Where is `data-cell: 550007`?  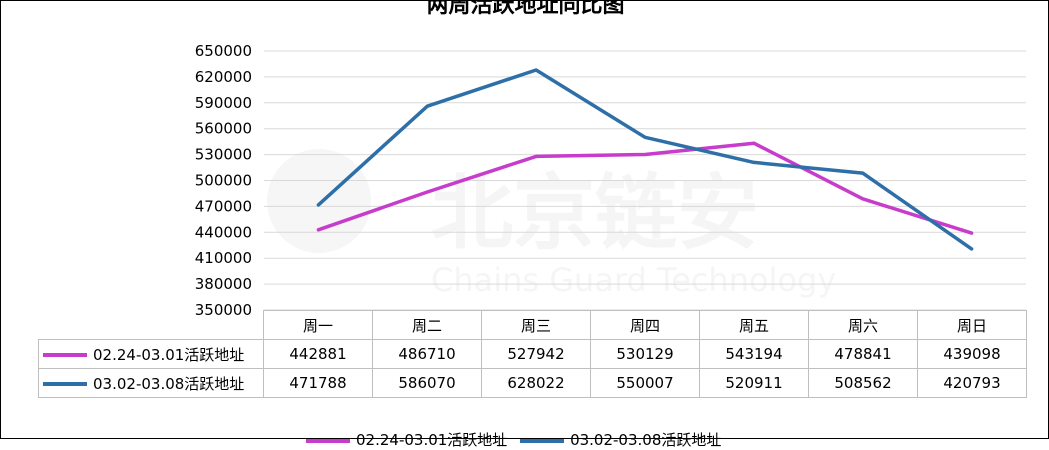
data-cell: 550007 is located at coordinates (645, 383).